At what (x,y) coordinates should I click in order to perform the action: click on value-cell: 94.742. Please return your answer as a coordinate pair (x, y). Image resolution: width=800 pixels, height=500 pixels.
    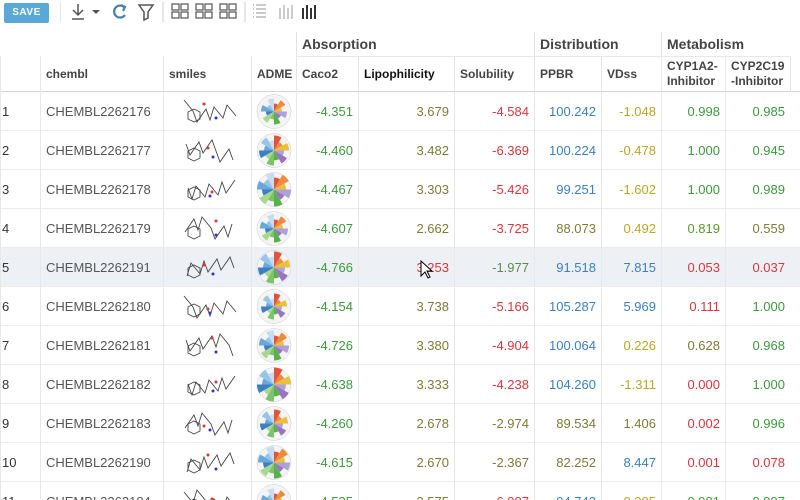
    Looking at the image, I should click on (567, 491).